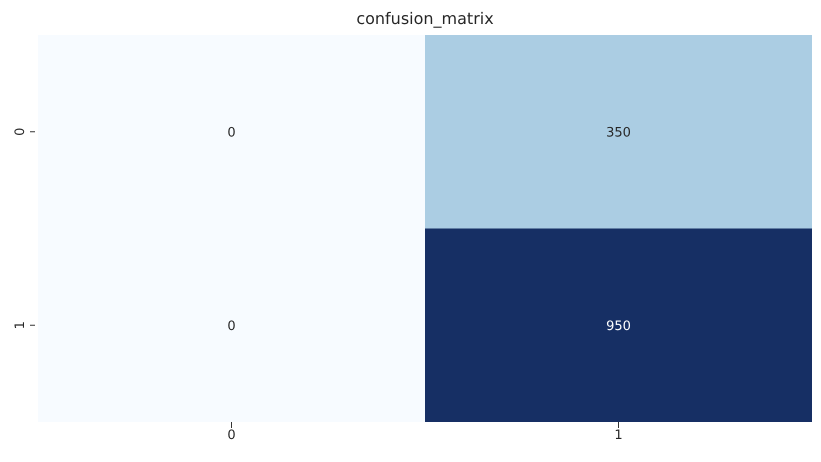 The height and width of the screenshot is (462, 821). I want to click on data-label: 950, so click(618, 326).